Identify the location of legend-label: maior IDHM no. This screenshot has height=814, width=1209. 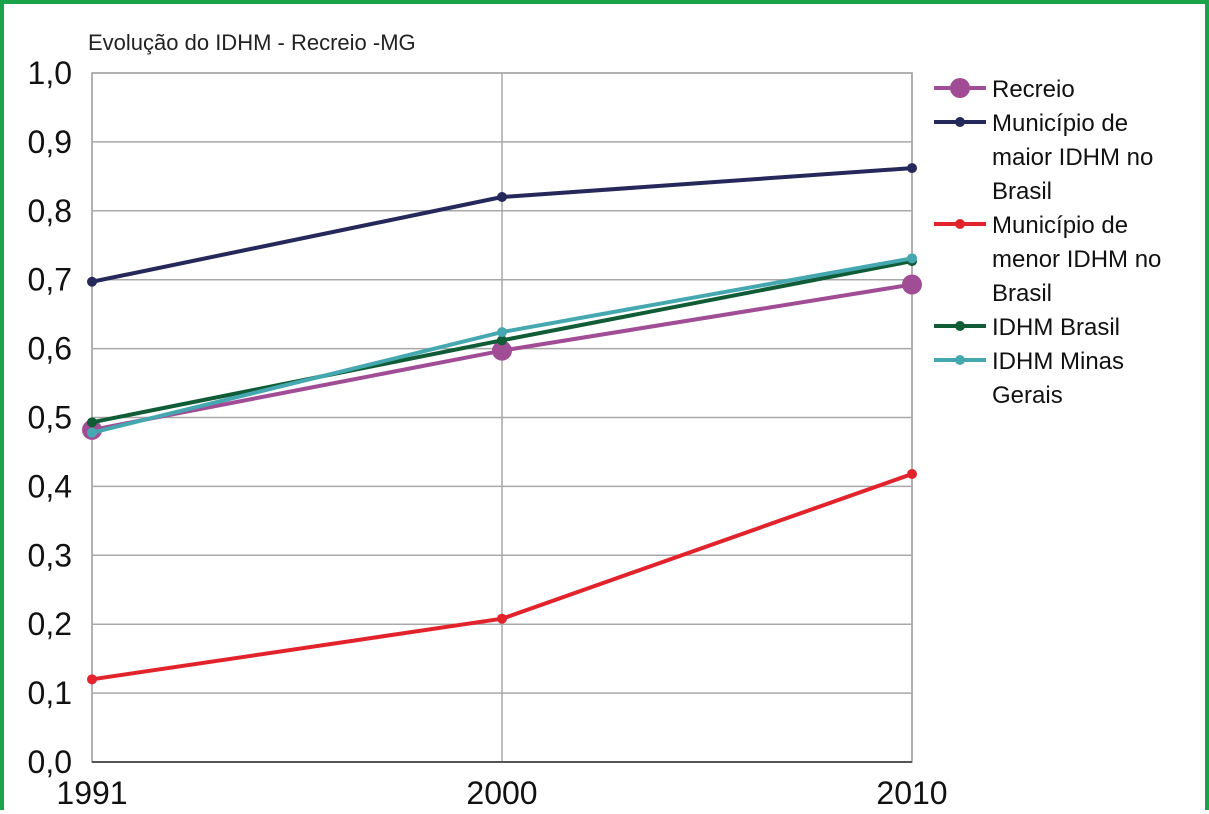
(1072, 157).